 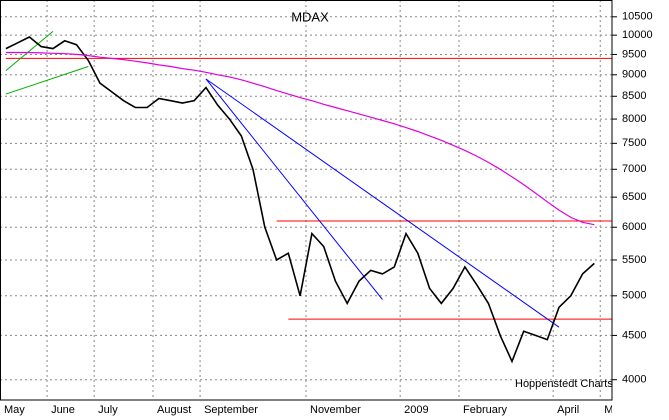 What do you see at coordinates (568, 410) in the screenshot?
I see `x-tick-label: April` at bounding box center [568, 410].